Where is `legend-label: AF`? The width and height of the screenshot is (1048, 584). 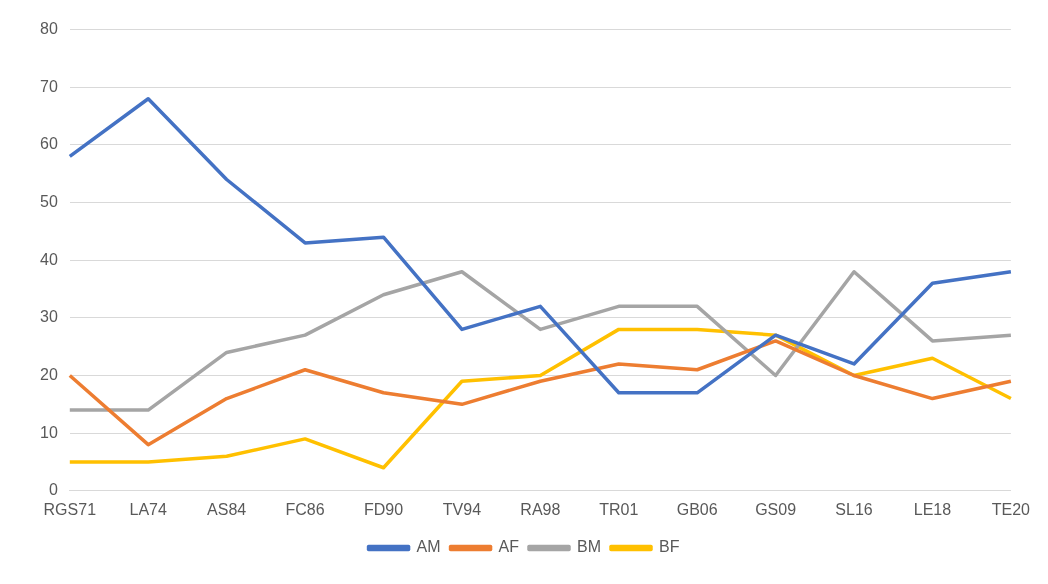 legend-label: AF is located at coordinates (509, 547).